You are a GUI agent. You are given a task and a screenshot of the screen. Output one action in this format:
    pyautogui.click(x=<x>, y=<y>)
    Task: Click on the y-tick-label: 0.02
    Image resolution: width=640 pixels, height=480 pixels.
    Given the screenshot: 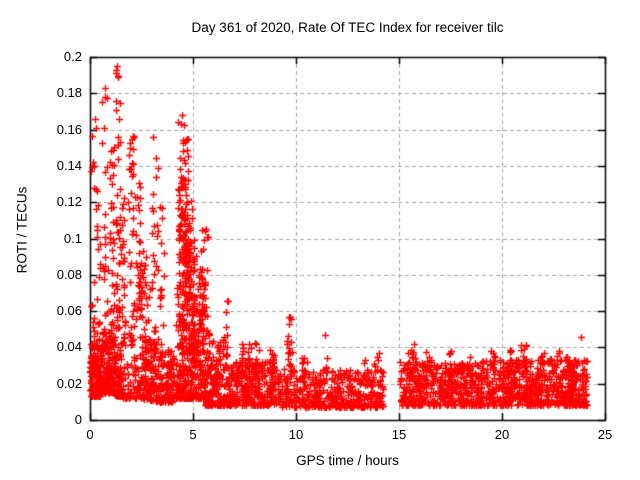 What is the action you would take?
    pyautogui.click(x=69, y=383)
    